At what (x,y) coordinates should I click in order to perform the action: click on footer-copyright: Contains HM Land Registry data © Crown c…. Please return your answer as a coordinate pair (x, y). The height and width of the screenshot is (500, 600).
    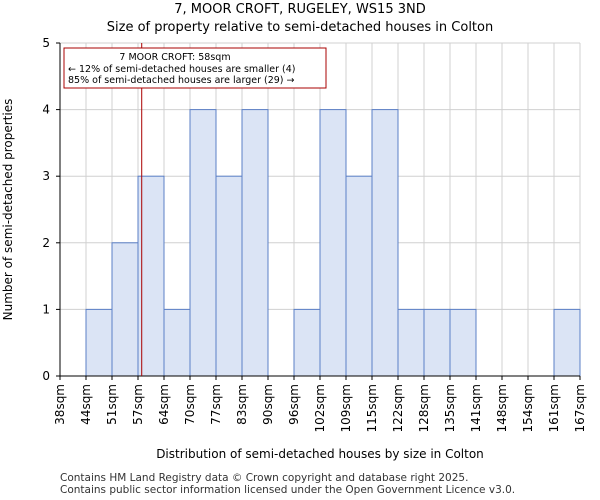
    Looking at the image, I should click on (264, 478).